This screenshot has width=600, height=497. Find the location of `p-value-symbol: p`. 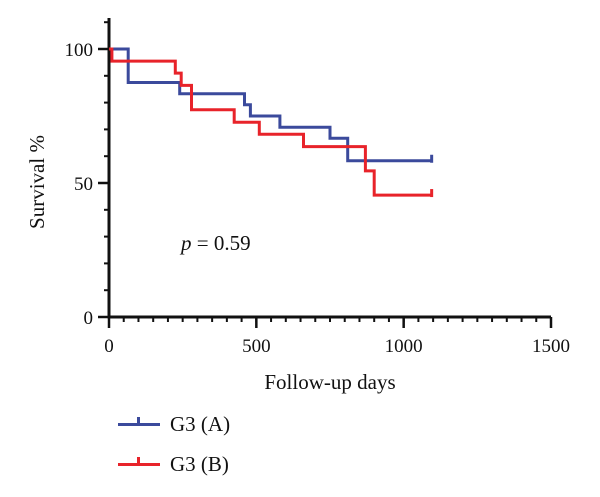

p-value-symbol: p is located at coordinates (185, 243).